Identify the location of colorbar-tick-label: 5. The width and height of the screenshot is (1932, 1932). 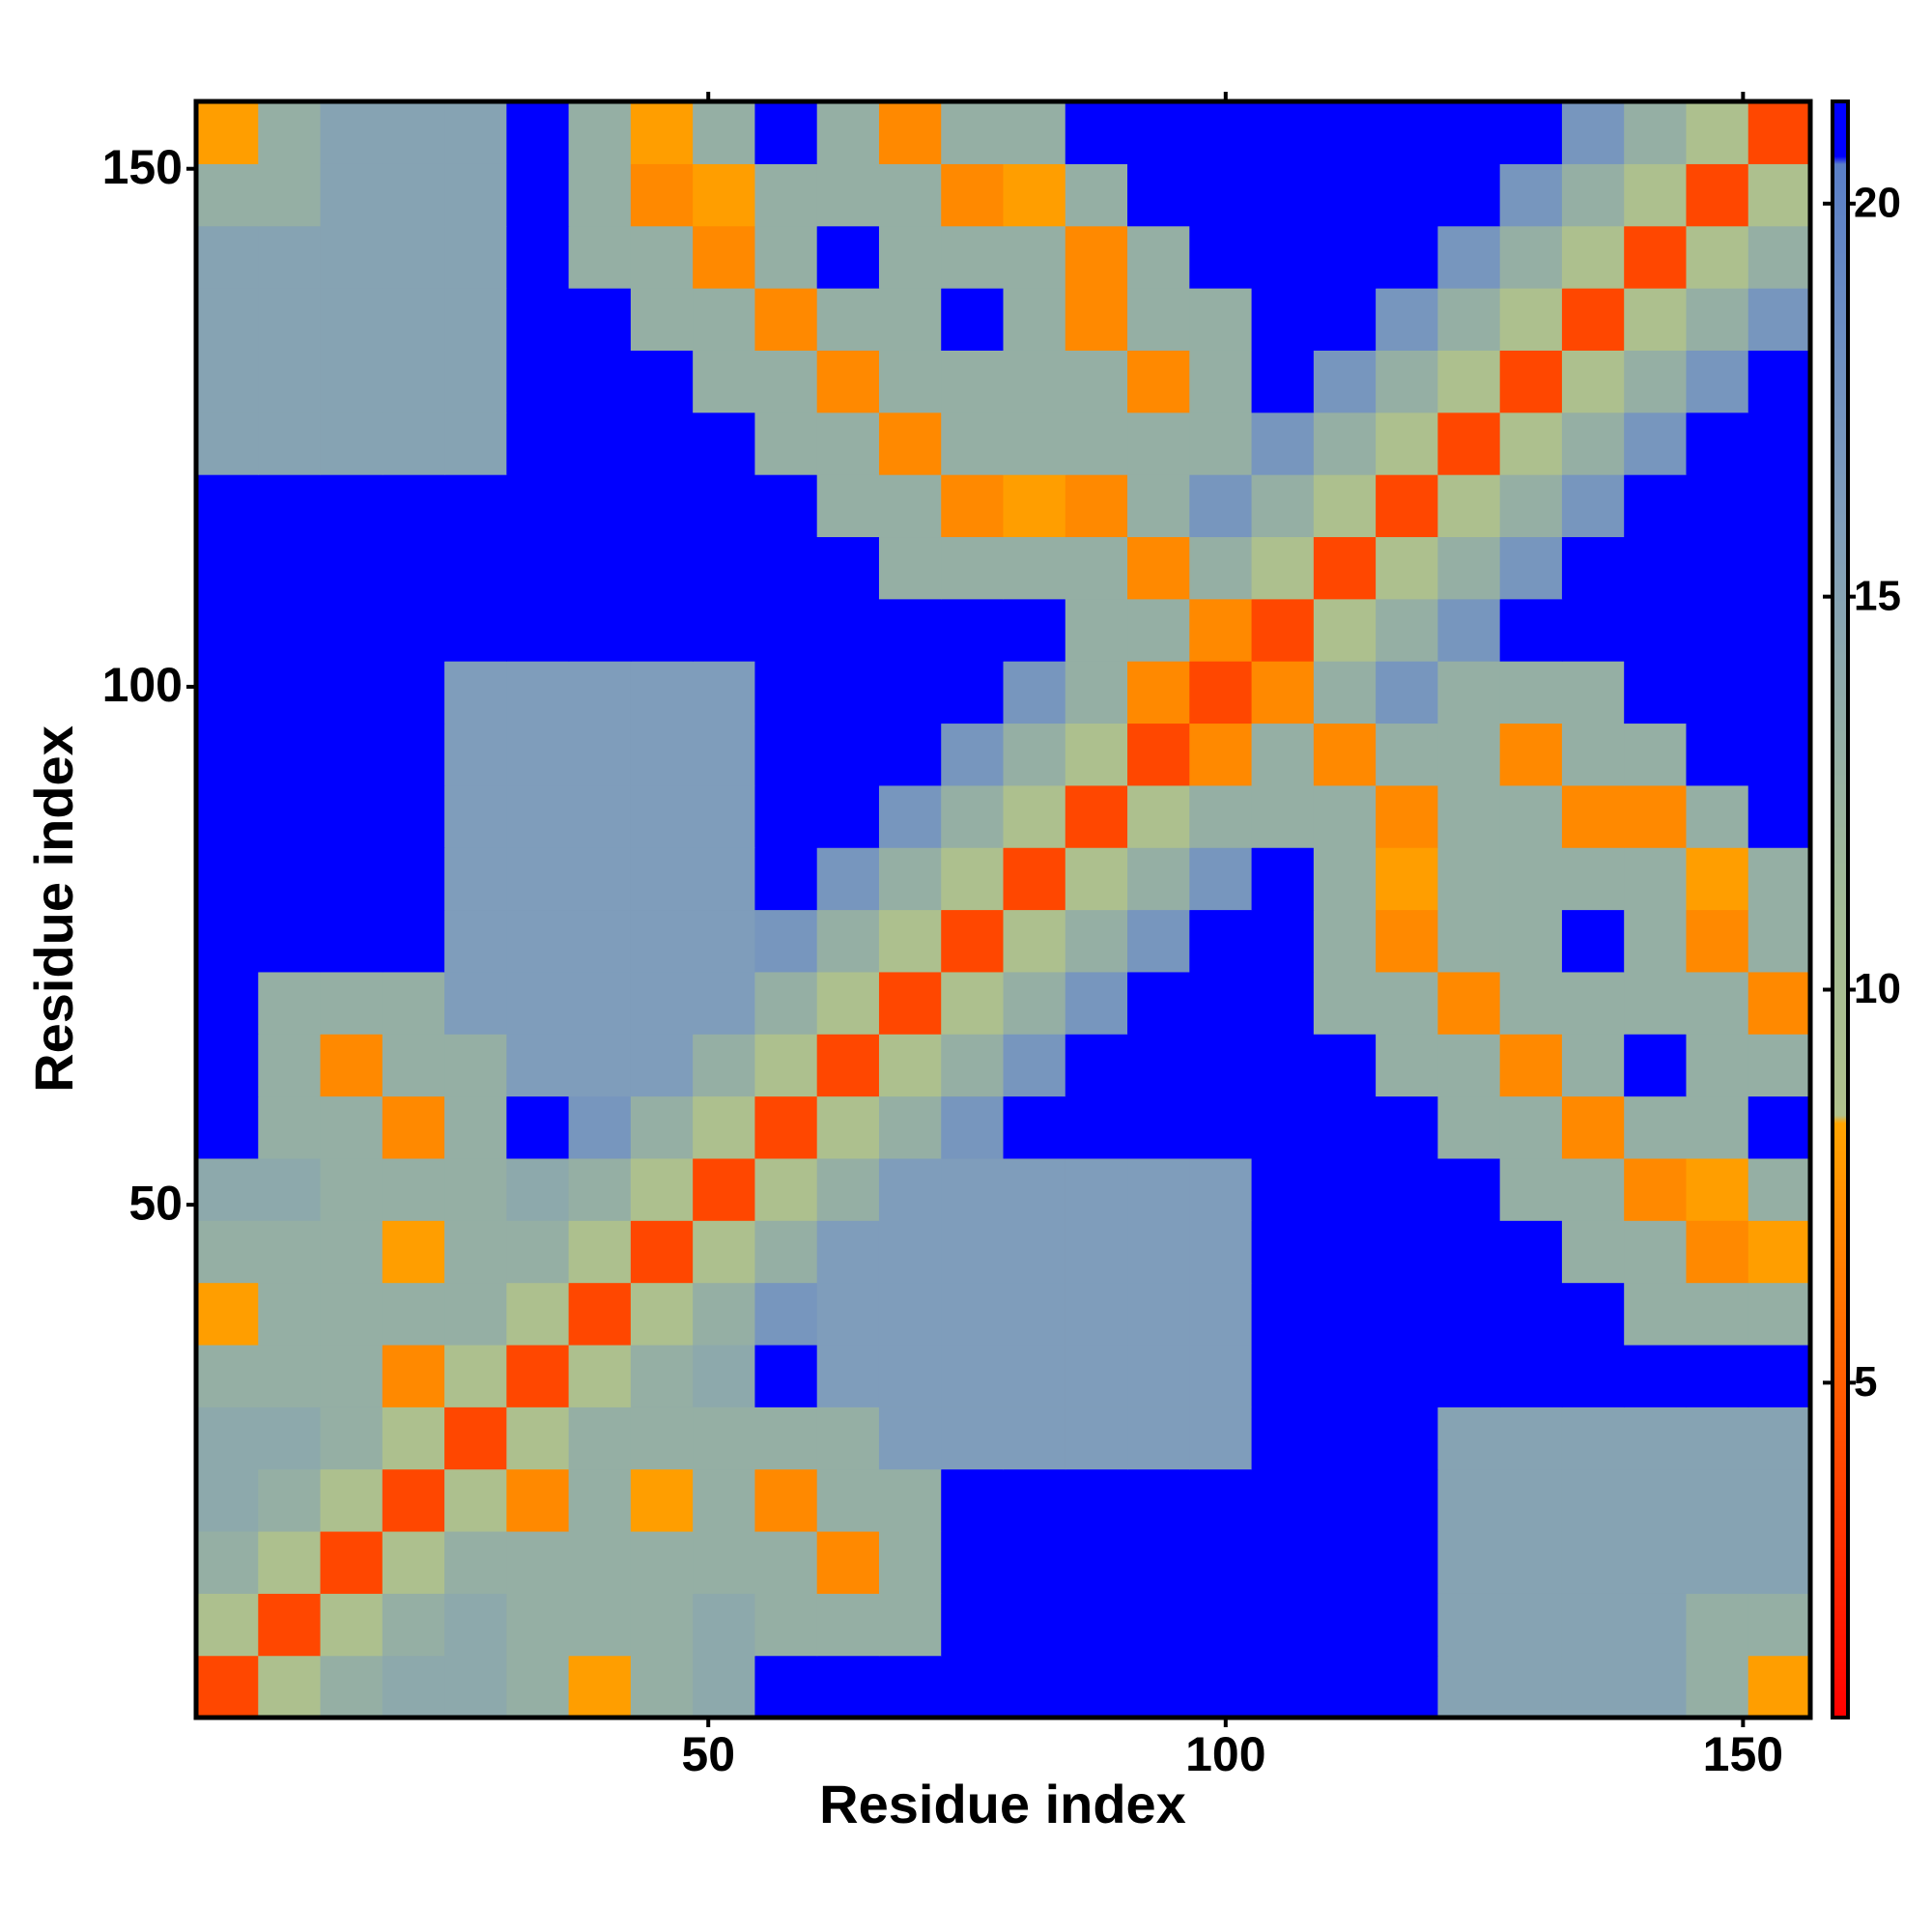
(1865, 1382).